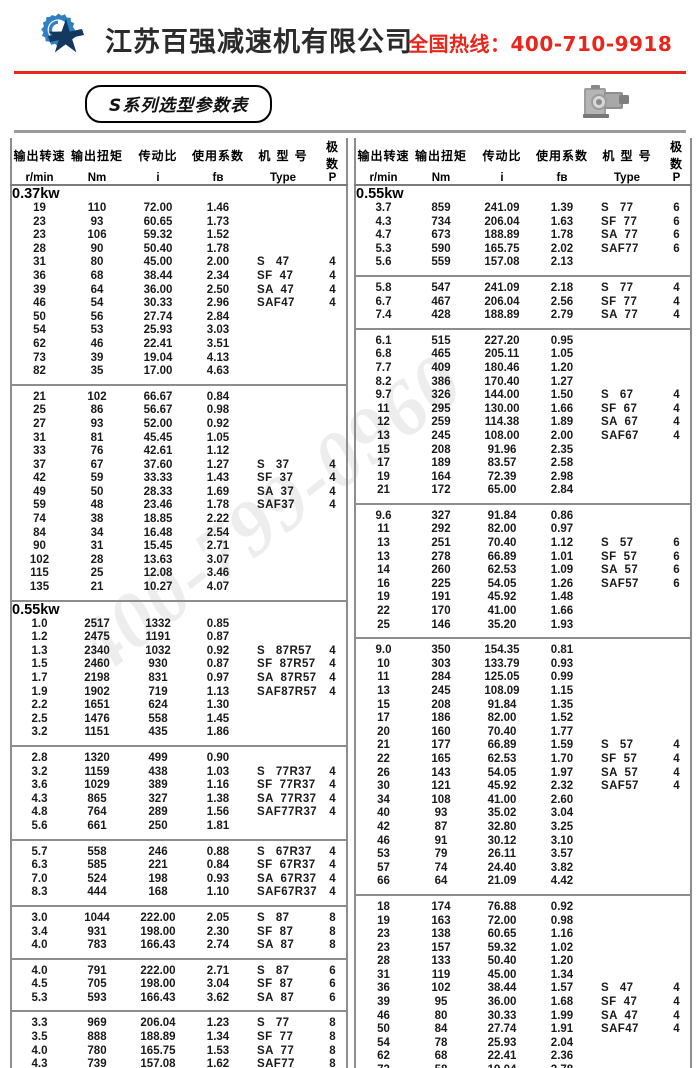 The height and width of the screenshot is (1068, 700). I want to click on cell-nm: 74, so click(441, 867).